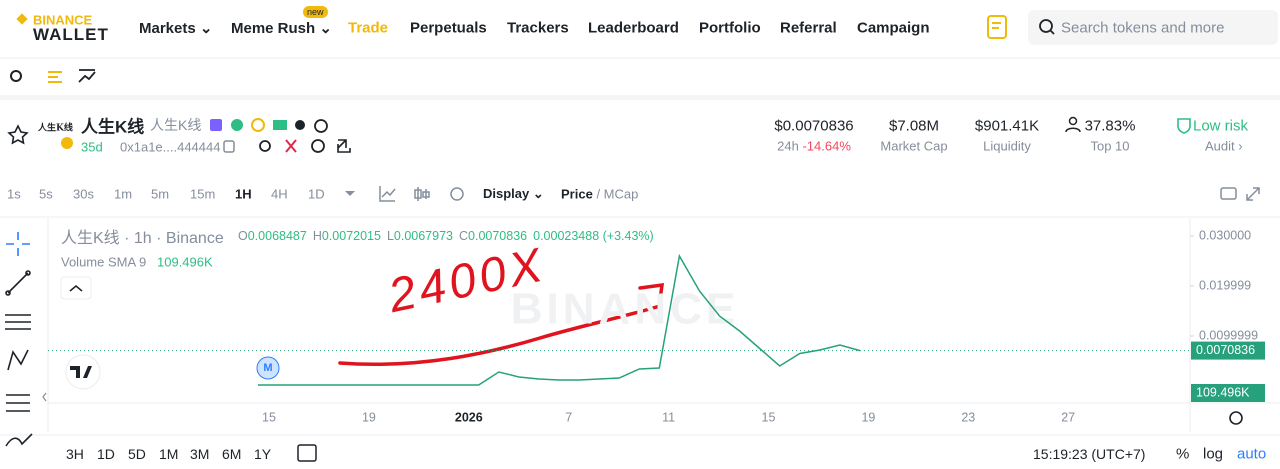 This screenshot has height=469, width=1280. Describe the element at coordinates (344, 146) in the screenshot. I see `share-icon` at that location.